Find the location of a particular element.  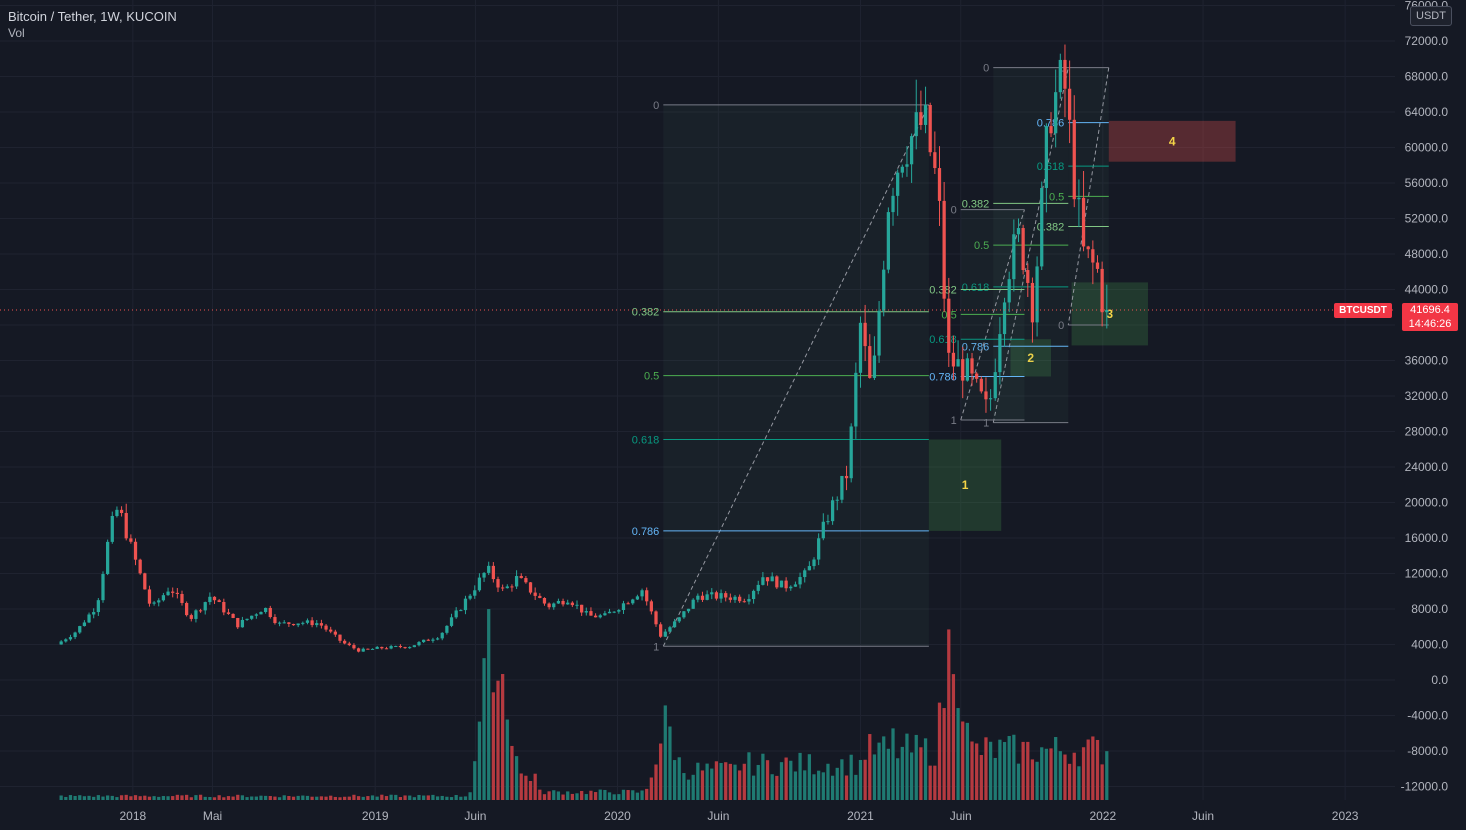

x-tick-label: 2019 is located at coordinates (375, 816).